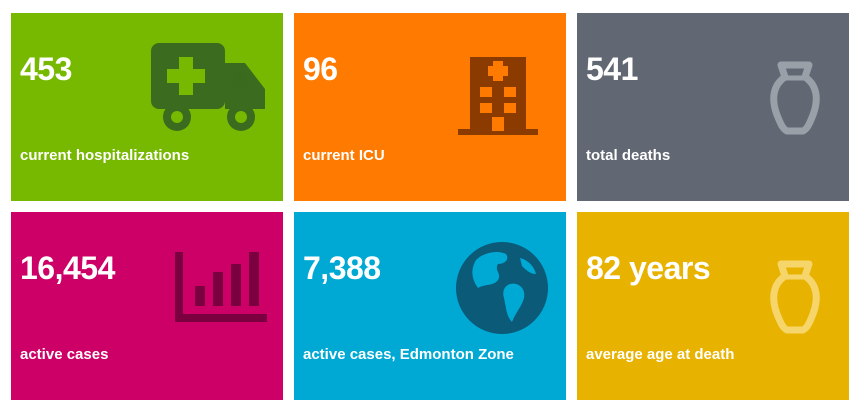 Image resolution: width=856 pixels, height=413 pixels. What do you see at coordinates (46, 69) in the screenshot?
I see `stat-value: 453` at bounding box center [46, 69].